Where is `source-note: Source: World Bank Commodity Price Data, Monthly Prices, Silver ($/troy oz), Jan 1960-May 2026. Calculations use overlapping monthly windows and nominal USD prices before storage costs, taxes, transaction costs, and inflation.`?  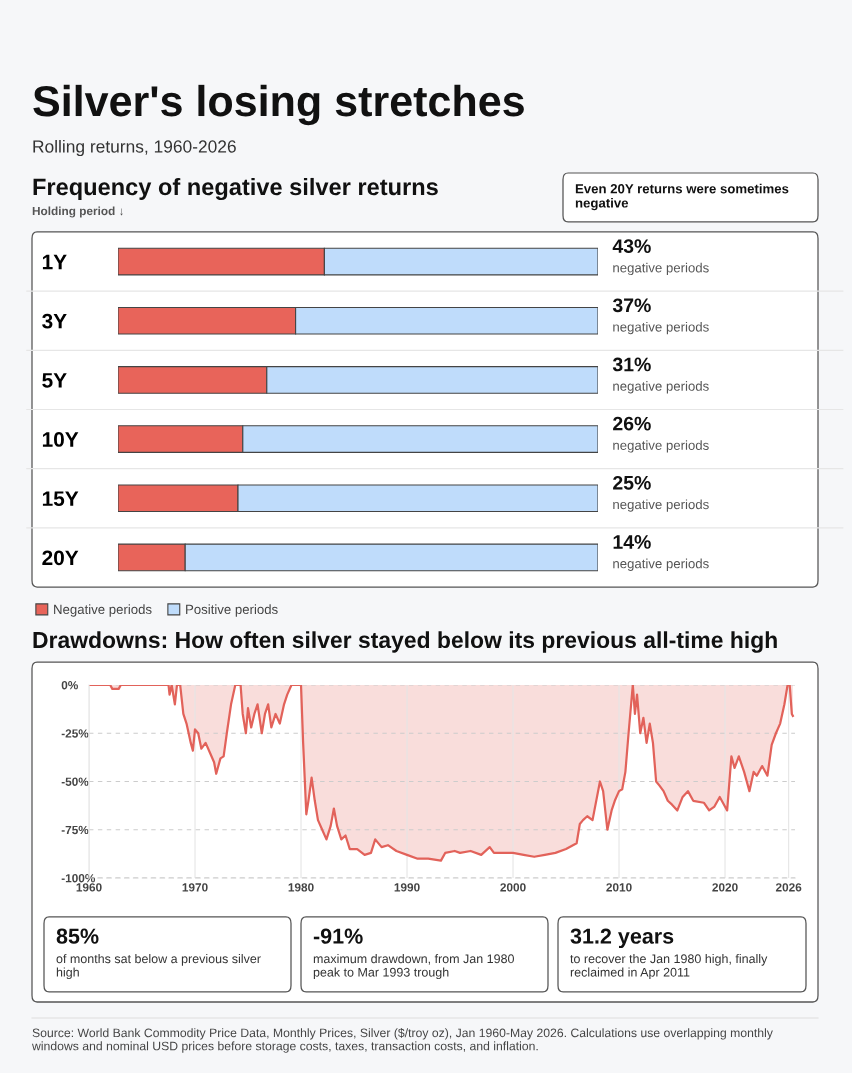 source-note: Source: World Bank Commodity Price Data, Monthly Prices, Silver ($/troy oz), Jan 1960-May 2026. Calculations use overlapping monthly windows and nominal USD prices before storage costs, taxes, transaction costs, and inflation. is located at coordinates (402, 1040).